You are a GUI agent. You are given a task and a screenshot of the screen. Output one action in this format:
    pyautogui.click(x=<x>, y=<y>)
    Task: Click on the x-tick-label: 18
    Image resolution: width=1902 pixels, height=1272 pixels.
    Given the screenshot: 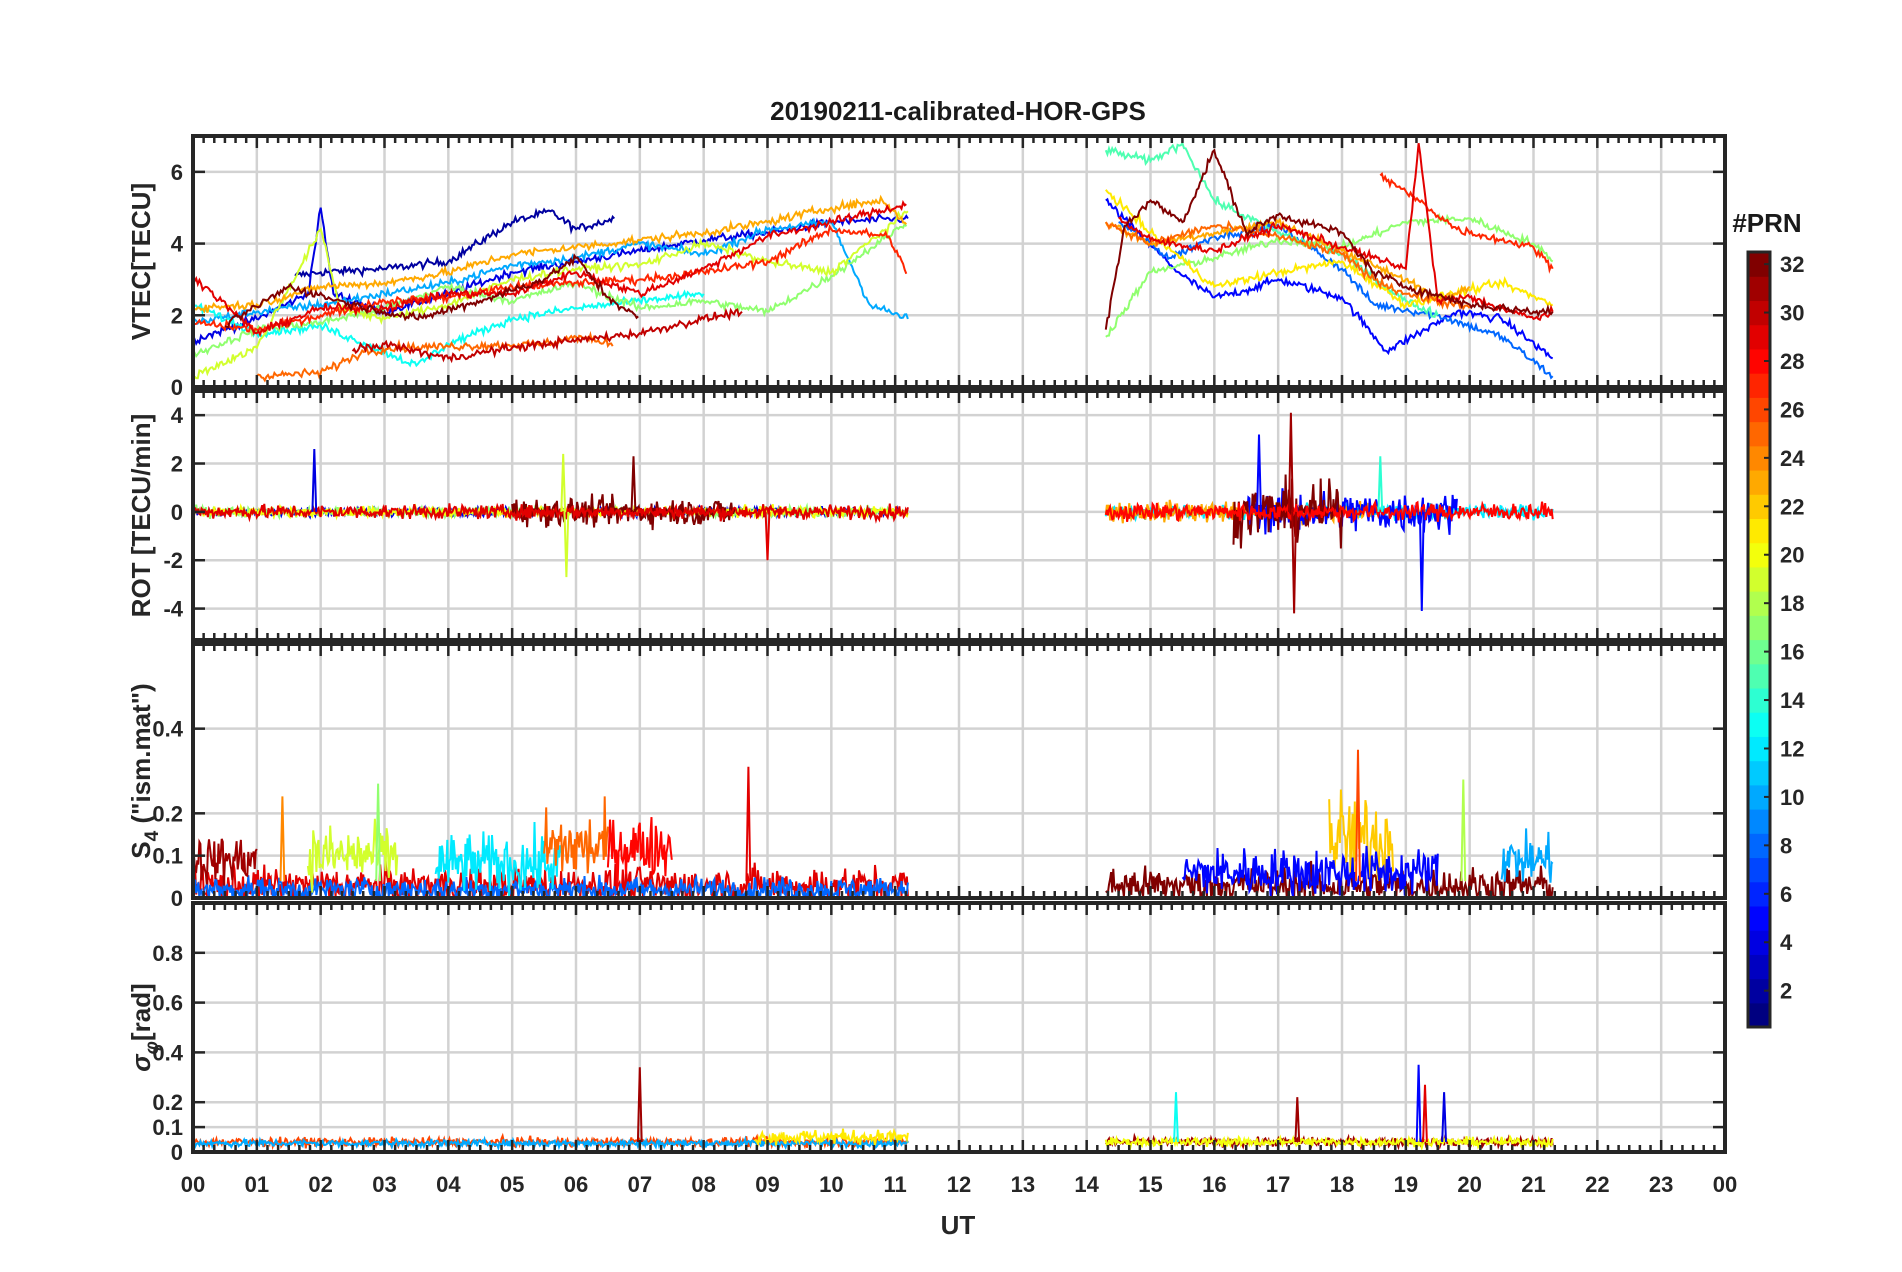 What is the action you would take?
    pyautogui.click(x=1342, y=1184)
    